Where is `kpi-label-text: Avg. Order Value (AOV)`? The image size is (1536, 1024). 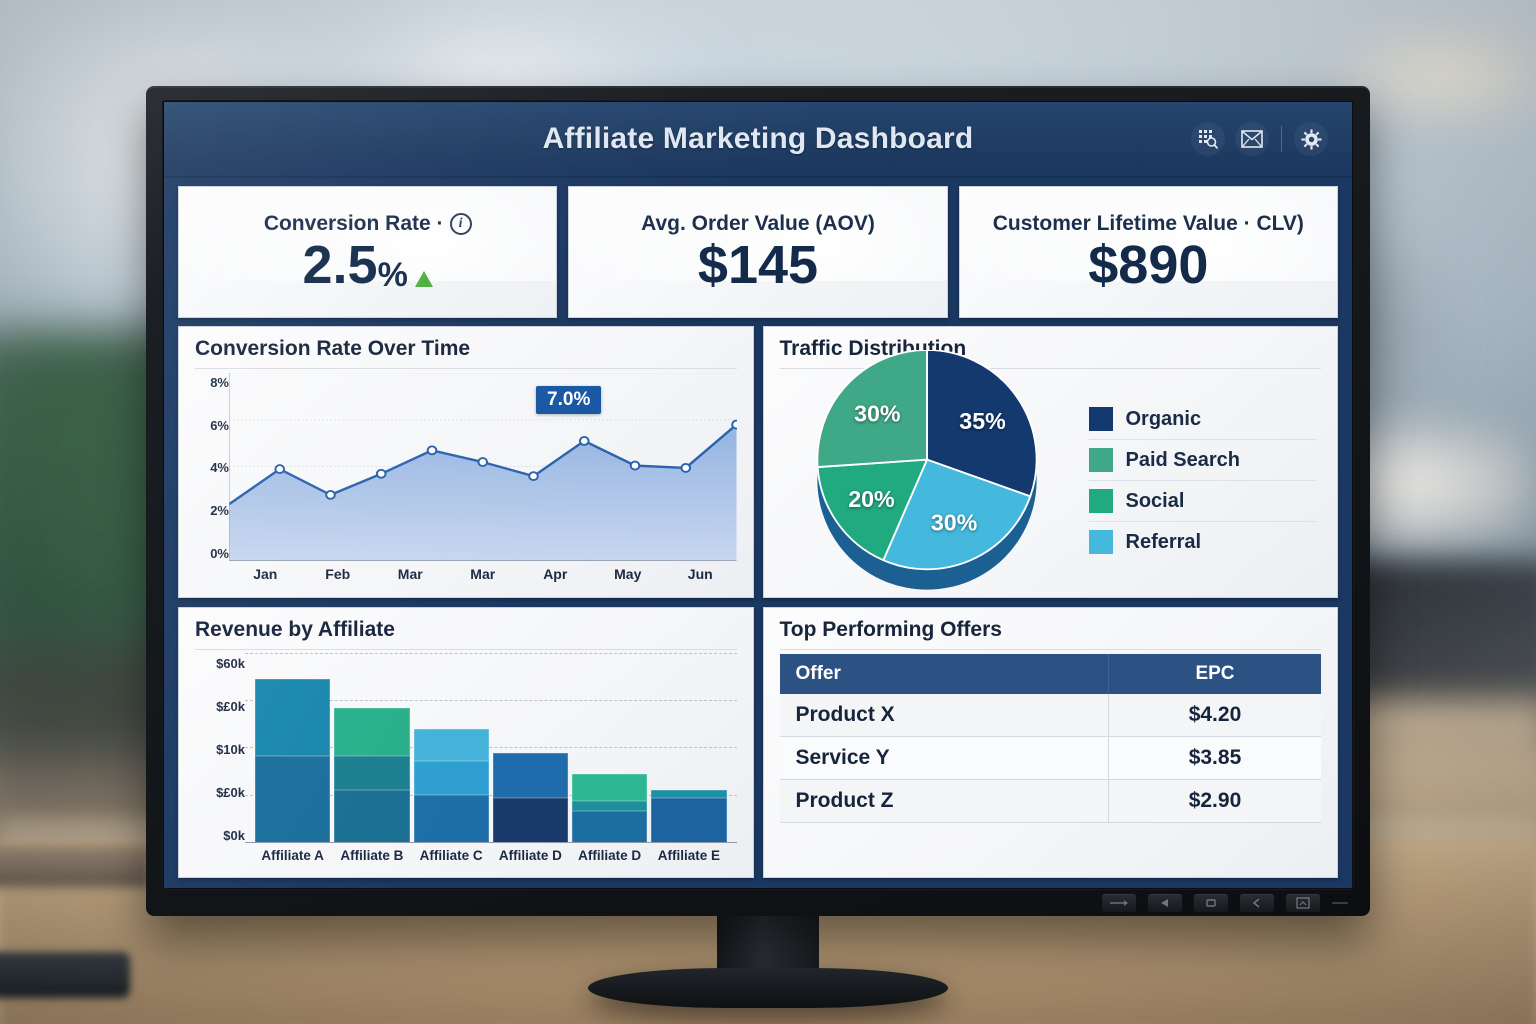
kpi-label-text: Avg. Order Value (AOV) is located at coordinates (758, 223).